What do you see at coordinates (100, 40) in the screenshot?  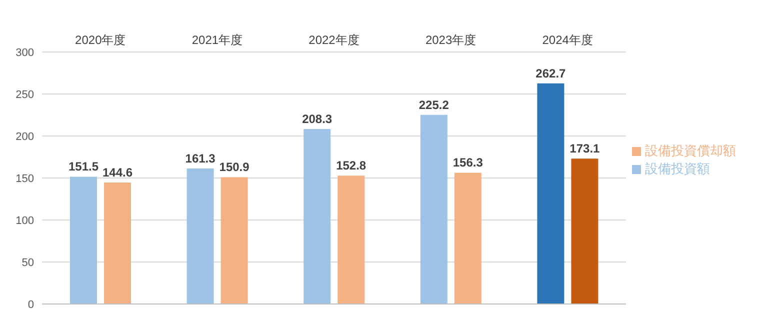 I see `x-tick-label: 2020年度` at bounding box center [100, 40].